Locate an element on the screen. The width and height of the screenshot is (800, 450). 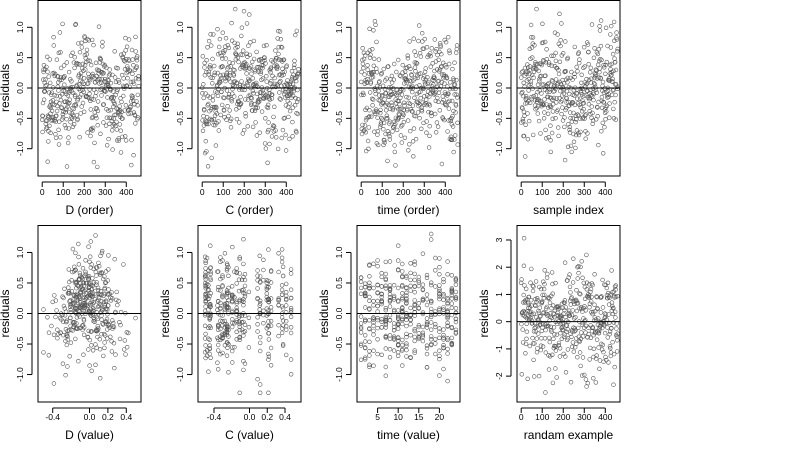
x-tick-label: 100 is located at coordinates (382, 192).